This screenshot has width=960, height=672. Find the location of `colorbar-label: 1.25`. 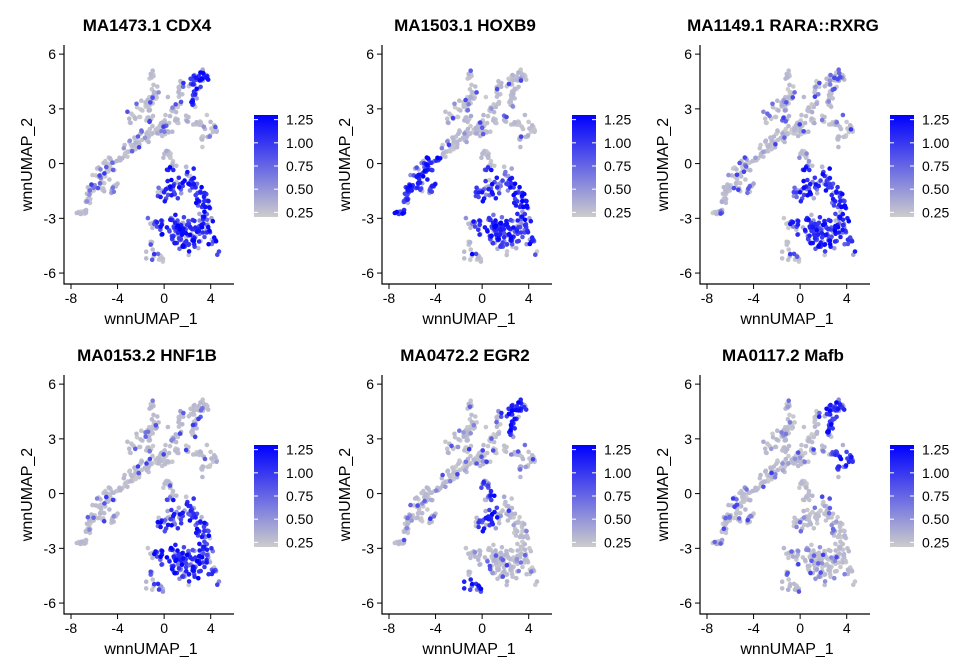

colorbar-label: 1.25 is located at coordinates (617, 120).